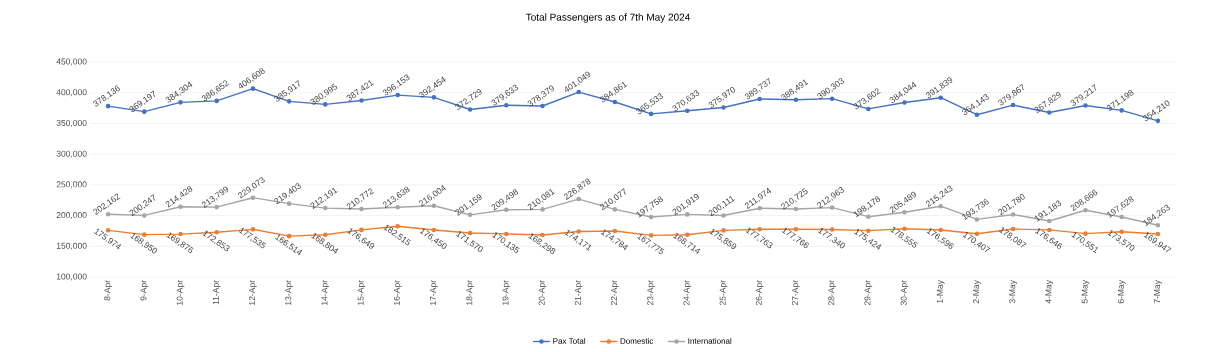 The image size is (1216, 352). Describe the element at coordinates (71, 246) in the screenshot. I see `y-tick-label: 150,000` at that location.